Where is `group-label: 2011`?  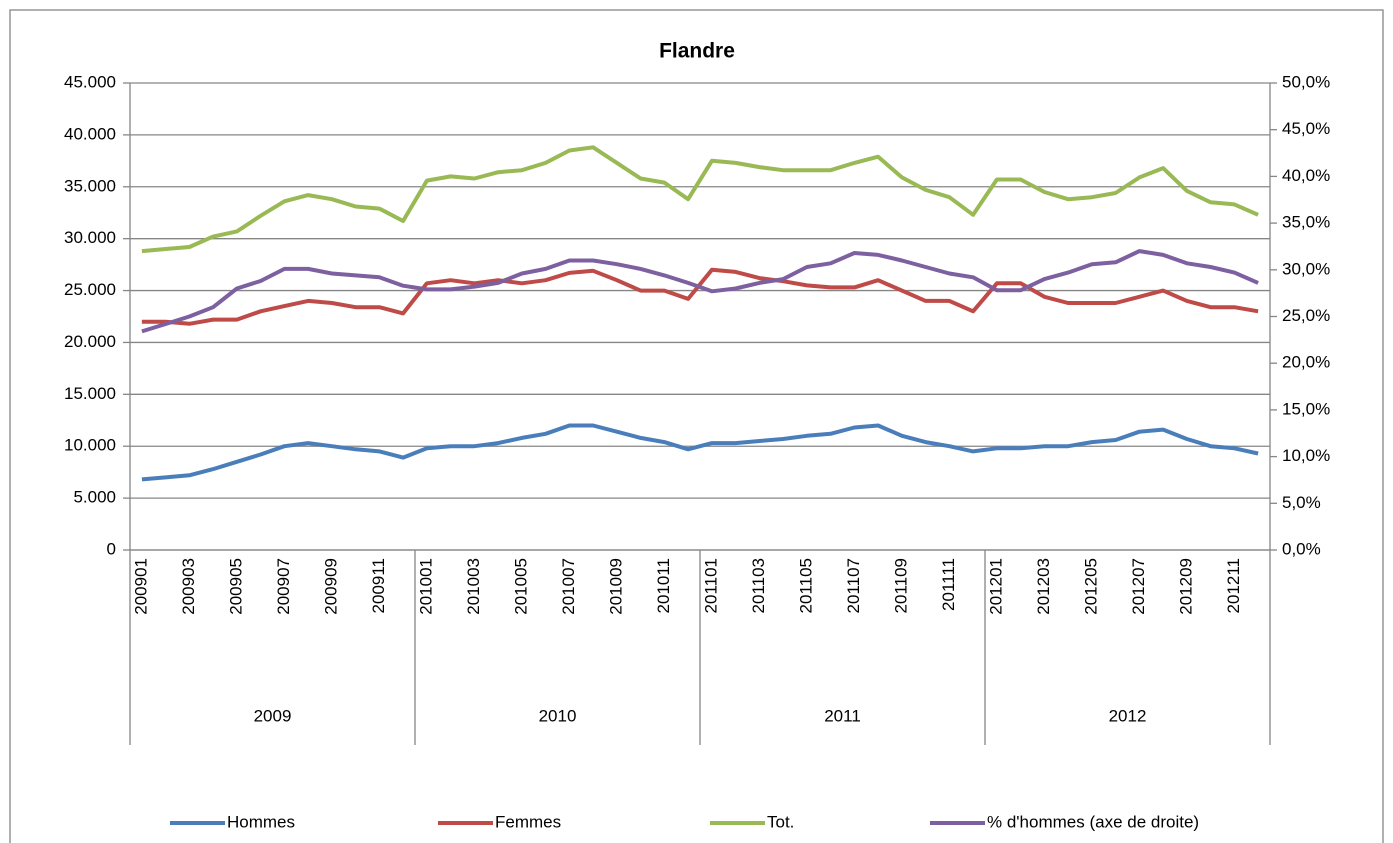
group-label: 2011 is located at coordinates (842, 715).